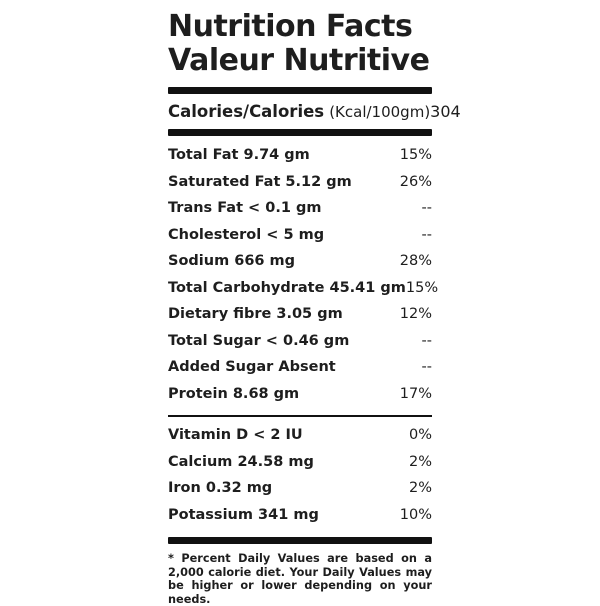 This screenshot has height=606, width=600. I want to click on vitamin-row: Vitamin D < 2 IU 0%, so click(300, 435).